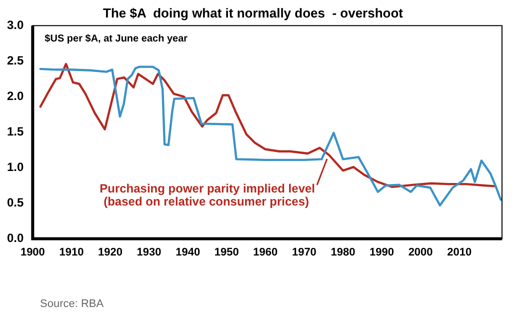  What do you see at coordinates (265, 252) in the screenshot?
I see `x-tick-label: 1960` at bounding box center [265, 252].